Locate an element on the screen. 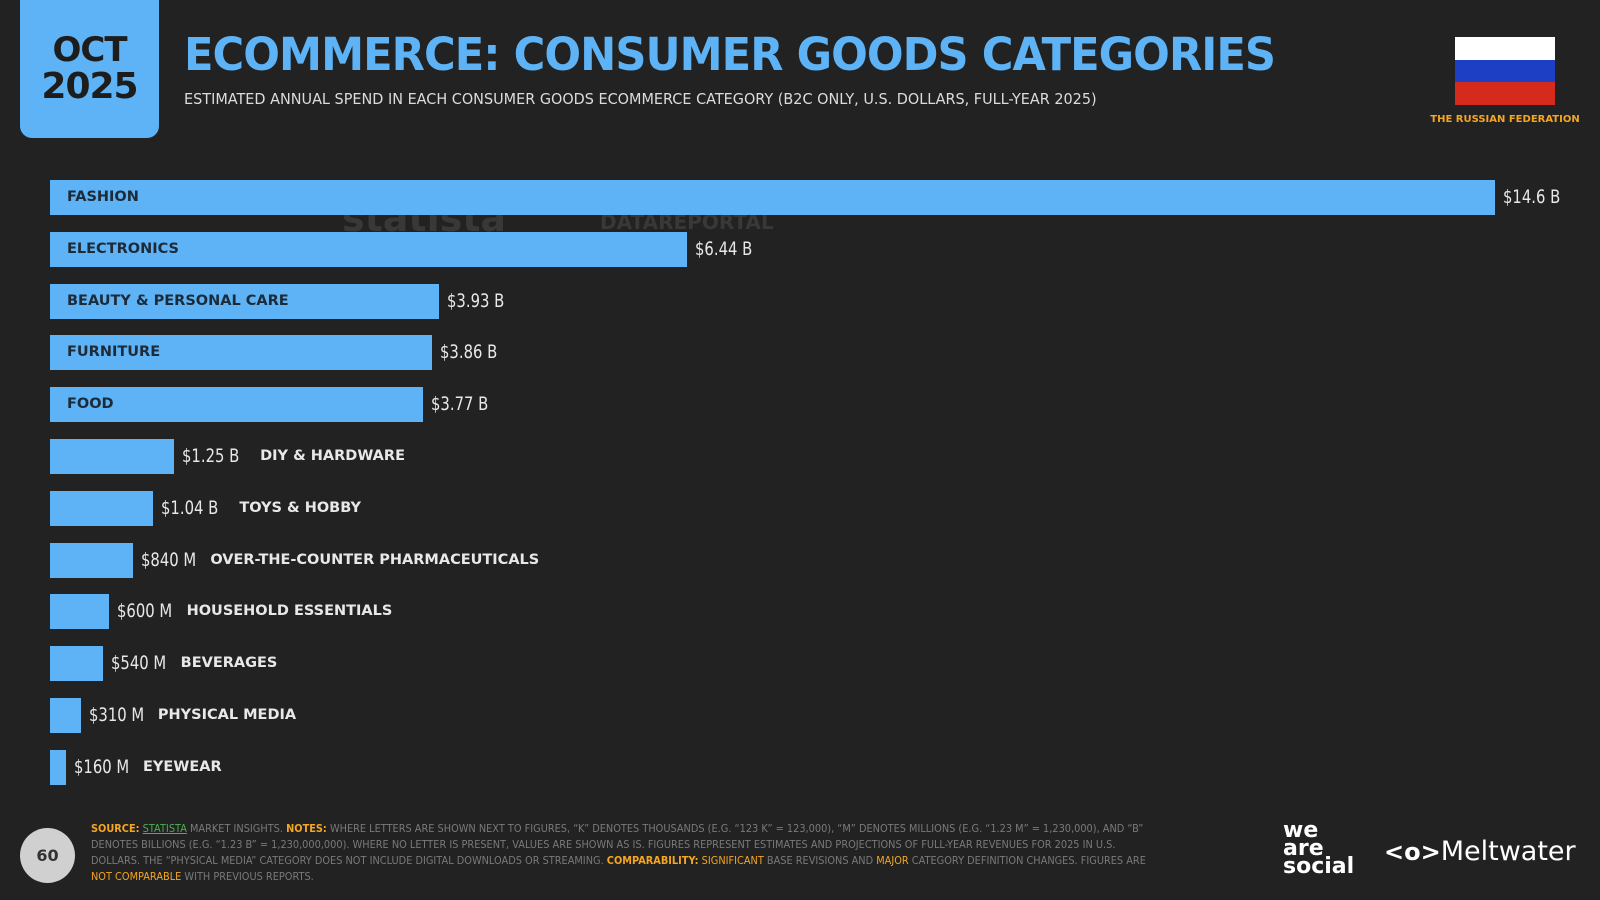 This screenshot has width=1600, height=900. category-label: BEAUTY & PERSONAL CARE is located at coordinates (178, 300).